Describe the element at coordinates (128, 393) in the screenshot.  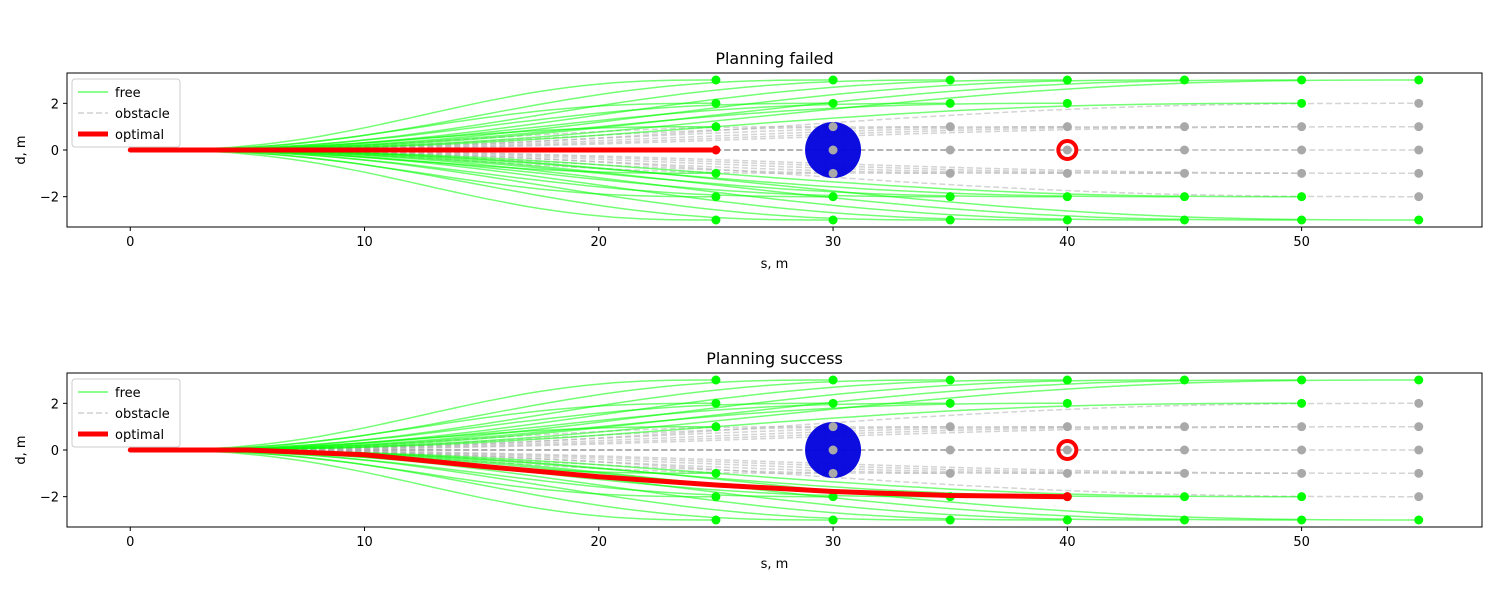
I see `legend-label-free: free` at that location.